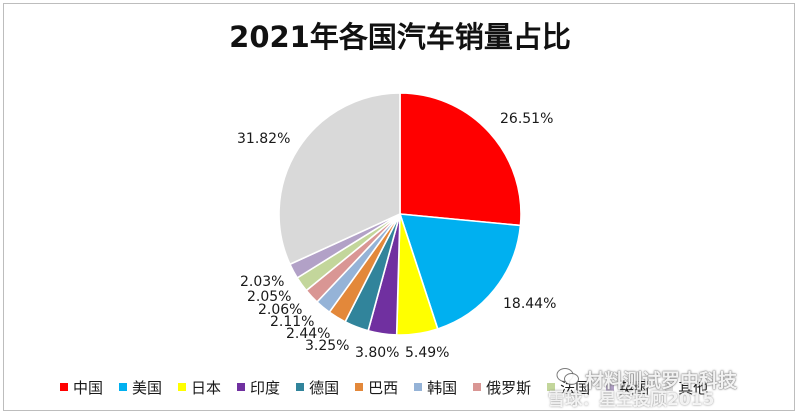 This screenshot has width=800, height=415. What do you see at coordinates (262, 282) in the screenshot?
I see `slice-label-10: 2.03%` at bounding box center [262, 282].